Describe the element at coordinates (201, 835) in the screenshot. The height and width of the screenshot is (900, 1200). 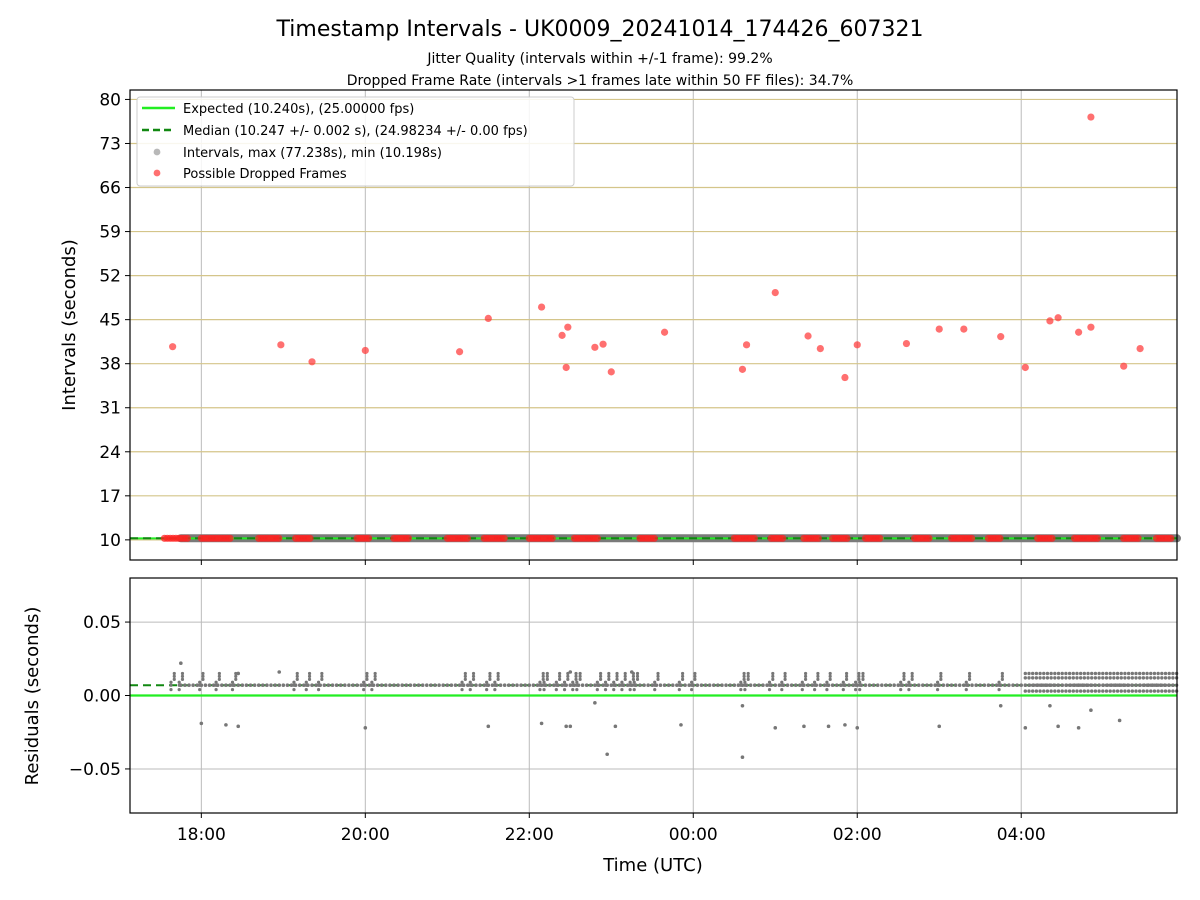
I see `bottom-xtick-label: 18:00` at that location.